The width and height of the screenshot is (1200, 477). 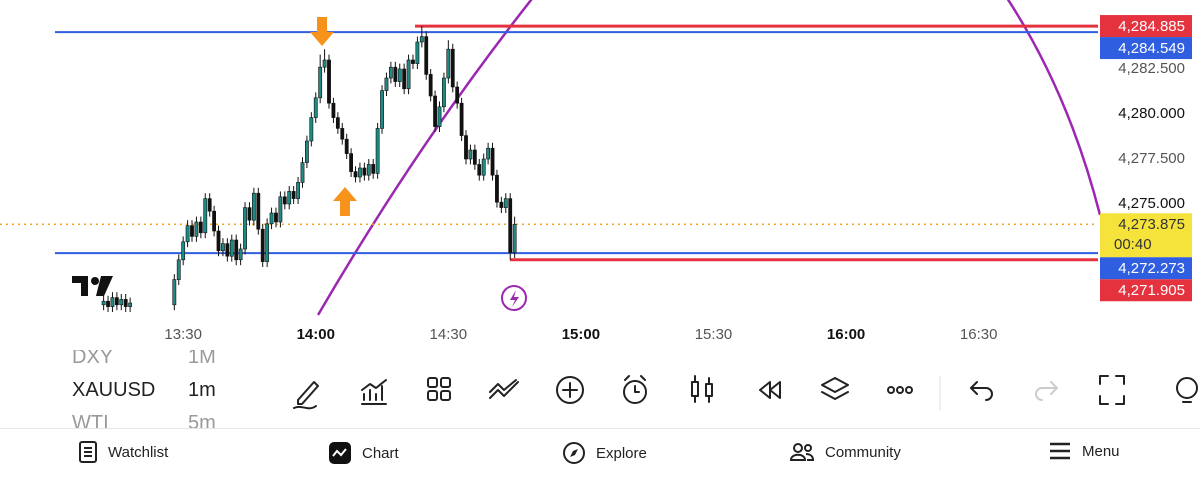 I want to click on x-tick-label: 14:00, so click(x=316, y=334).